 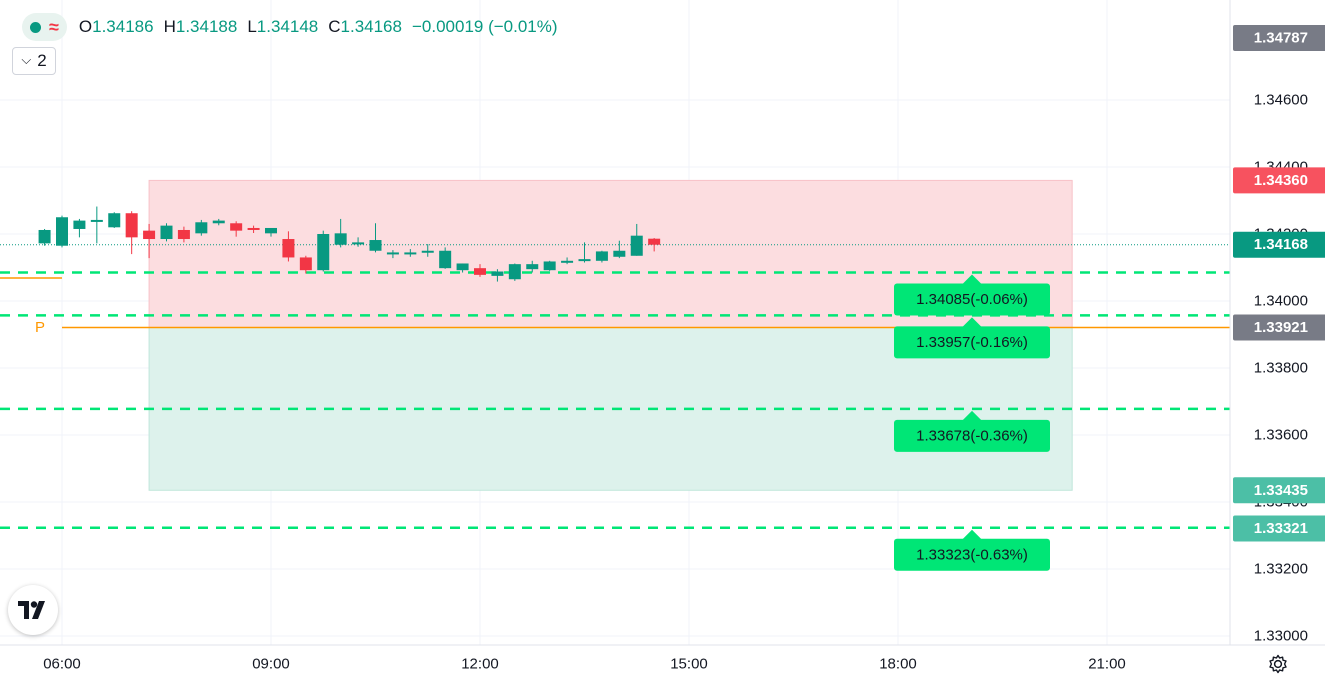 What do you see at coordinates (44, 27) in the screenshot?
I see `status-pill: ≈` at bounding box center [44, 27].